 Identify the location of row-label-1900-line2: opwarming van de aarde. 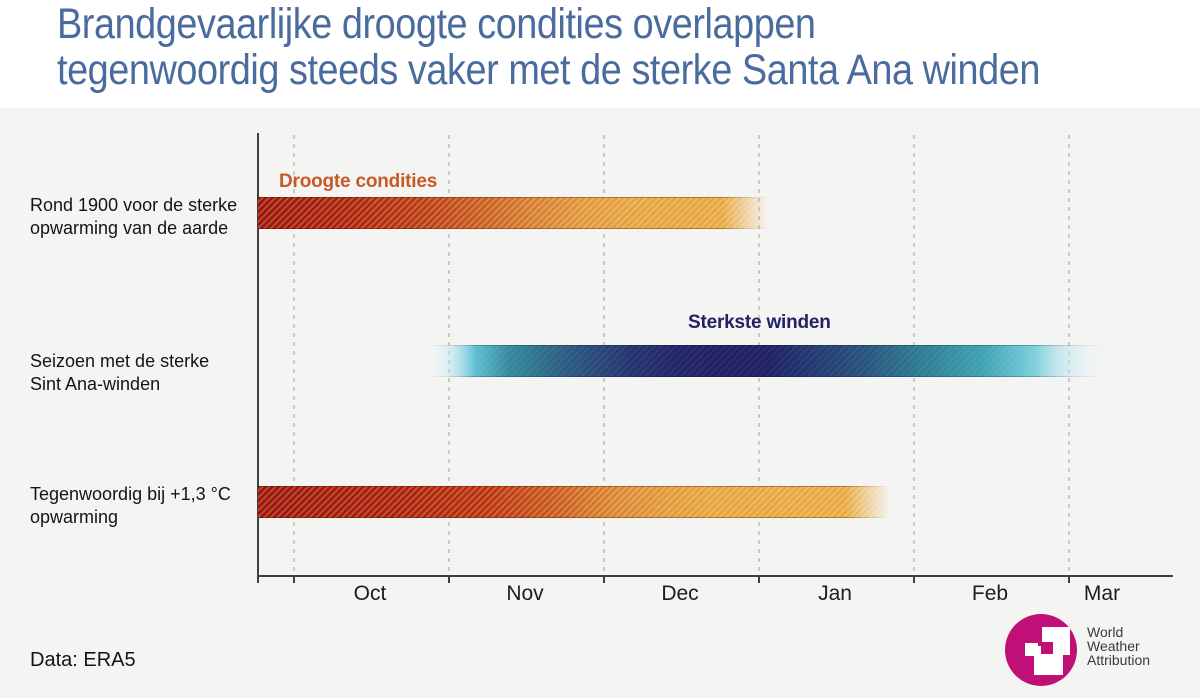
(129, 228).